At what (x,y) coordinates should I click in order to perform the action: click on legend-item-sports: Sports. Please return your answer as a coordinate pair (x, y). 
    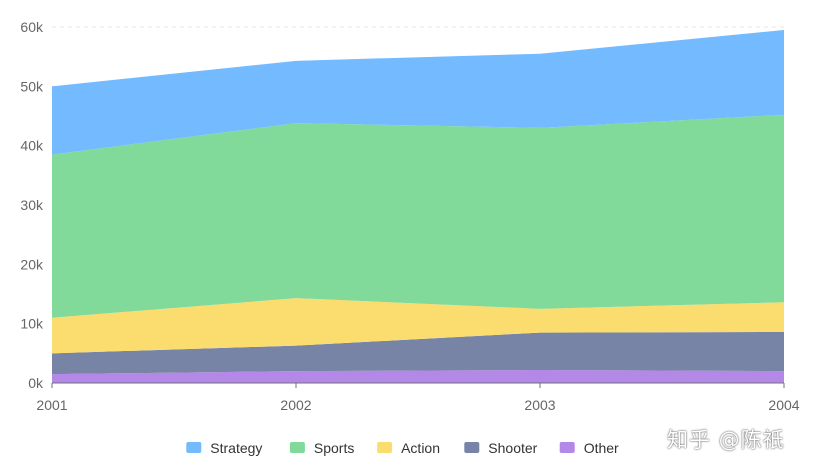
    Looking at the image, I should click on (321, 448).